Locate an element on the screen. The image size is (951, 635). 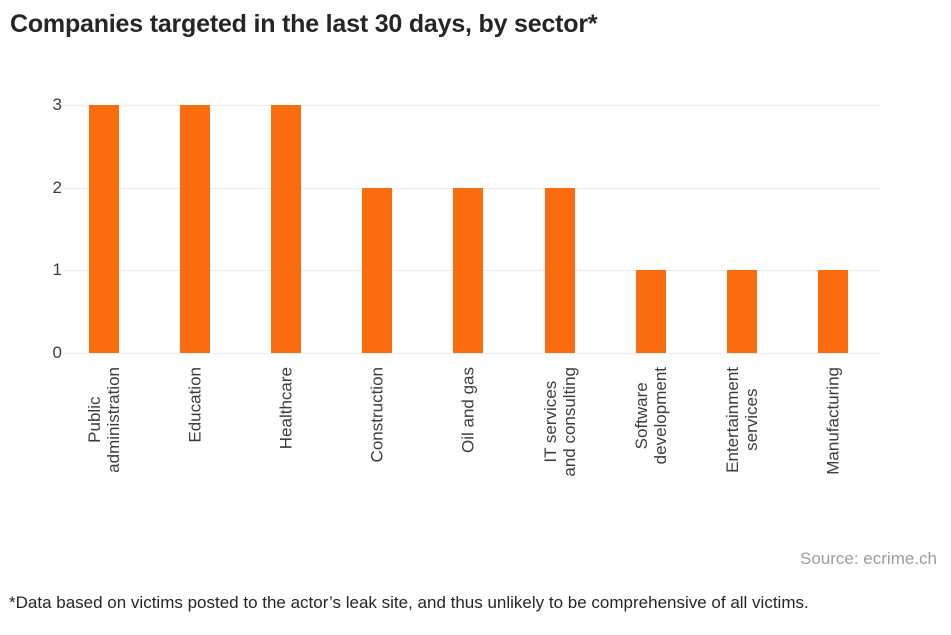
x-category-label-it-services-and-consulting: IT services and consulting is located at coordinates (560, 422).